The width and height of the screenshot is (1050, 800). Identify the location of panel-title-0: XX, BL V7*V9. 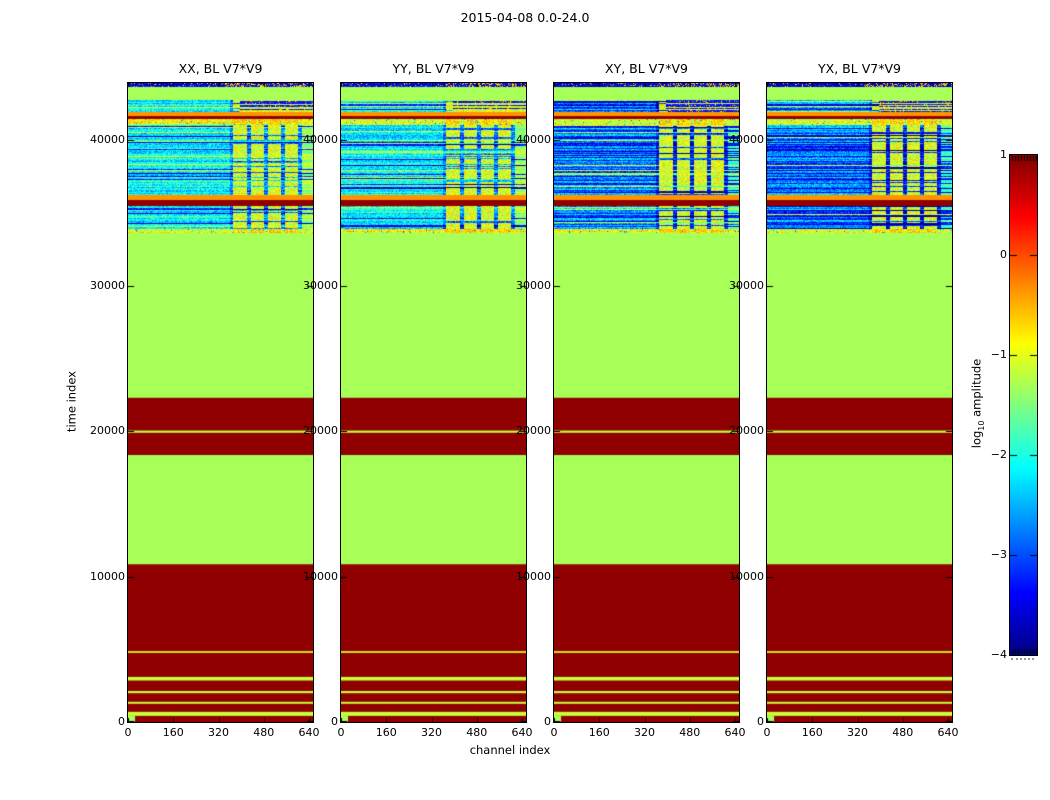
(220, 68).